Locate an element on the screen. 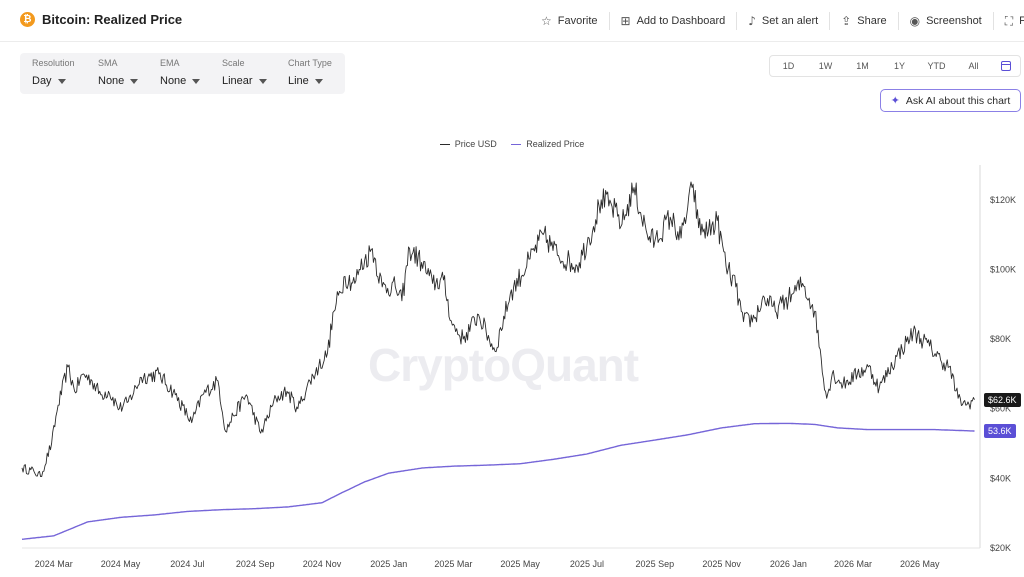  y-tick-label: $60K is located at coordinates (1000, 409).